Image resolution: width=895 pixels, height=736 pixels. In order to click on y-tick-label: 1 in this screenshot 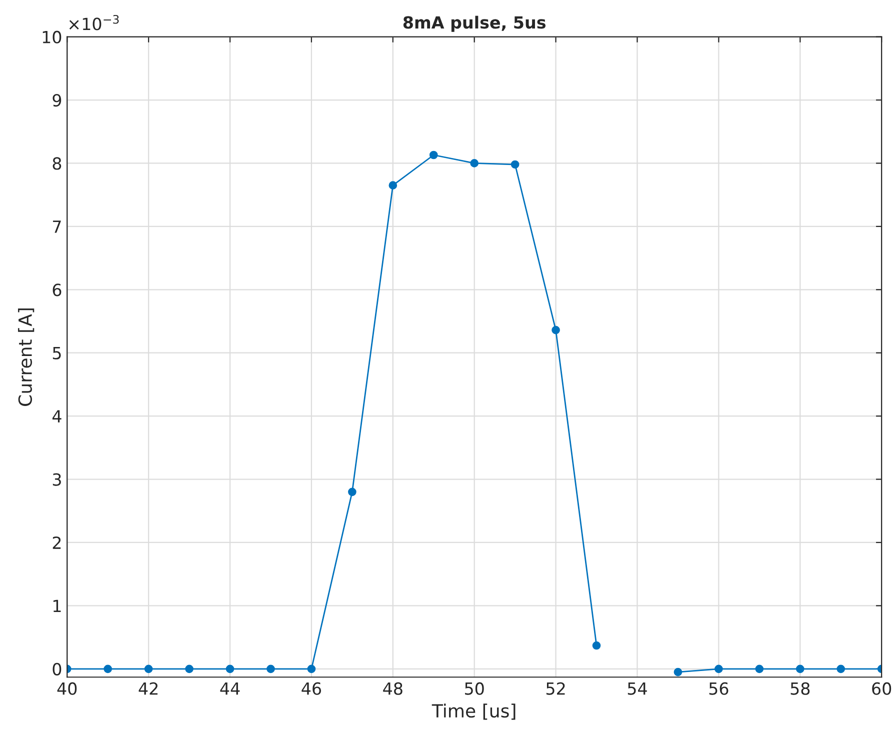, I will do `click(57, 606)`.